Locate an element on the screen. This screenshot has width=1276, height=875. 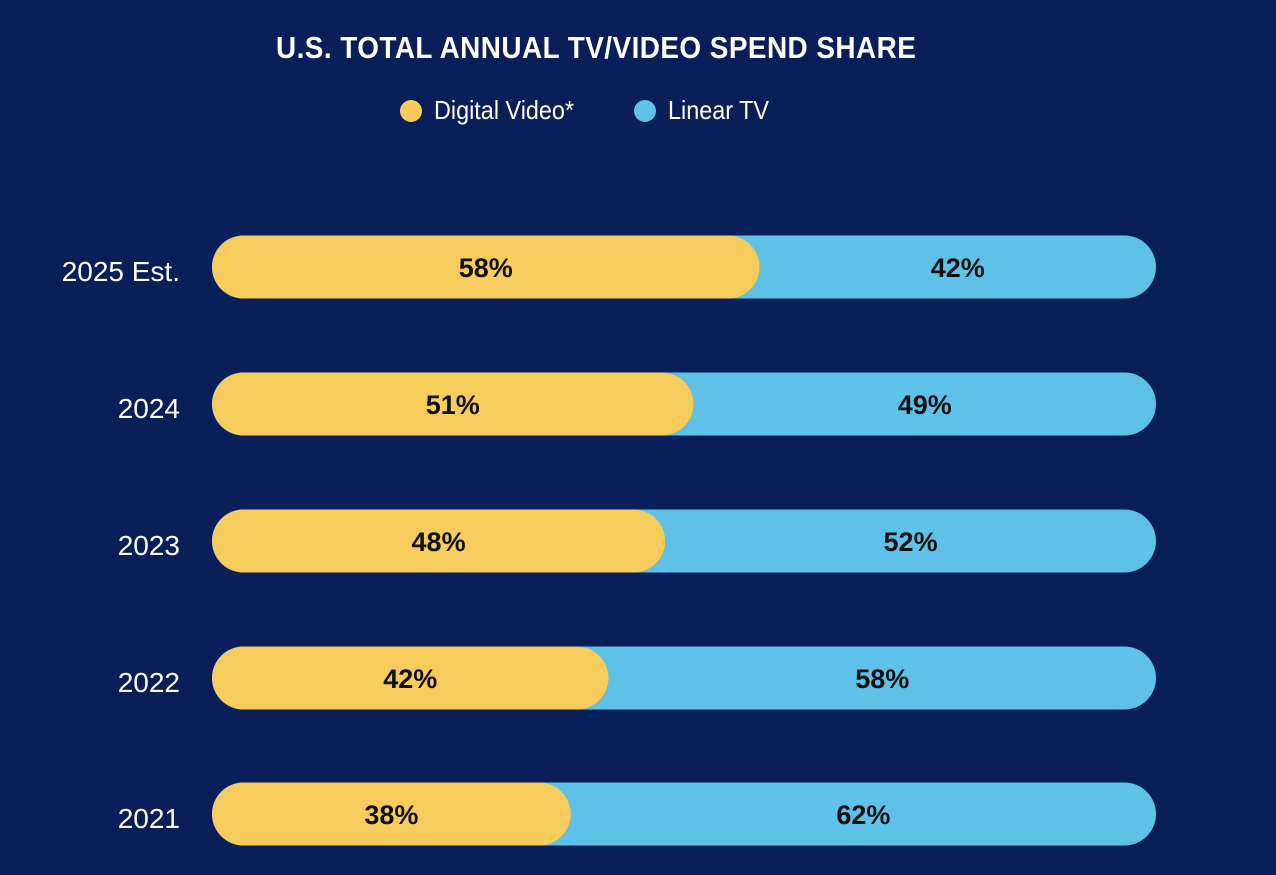
data-label-linear-tv-2024: 49% is located at coordinates (925, 405).